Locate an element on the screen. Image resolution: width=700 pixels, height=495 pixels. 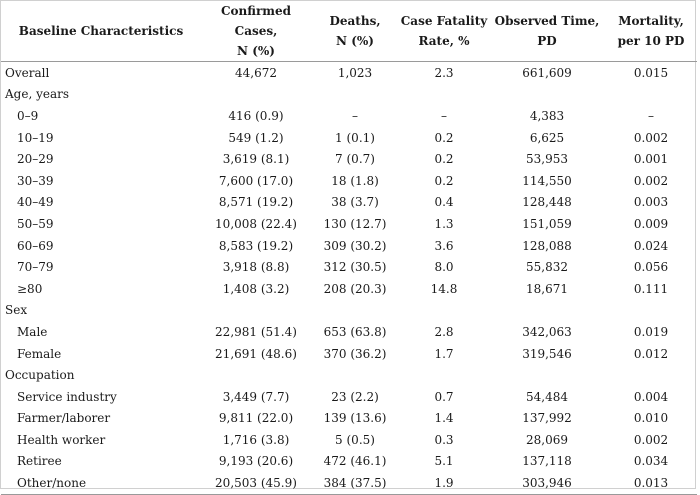
table-cell: 416 (0.9) is located at coordinates (256, 115).